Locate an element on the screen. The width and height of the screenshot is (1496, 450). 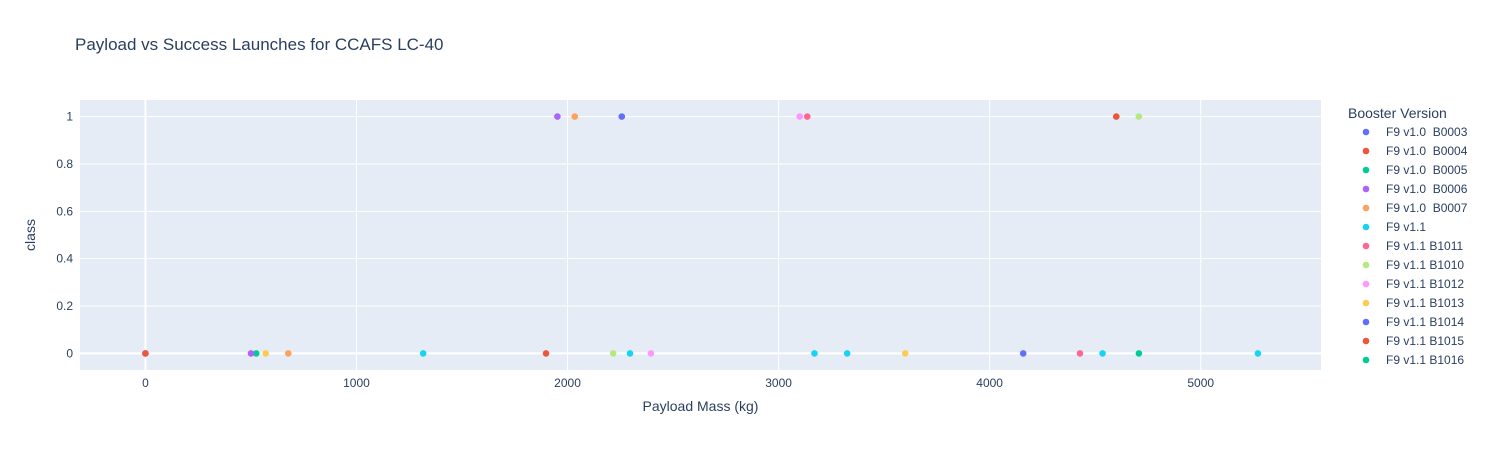
legend-item-label: F9 v1.1 B1014 is located at coordinates (1425, 322).